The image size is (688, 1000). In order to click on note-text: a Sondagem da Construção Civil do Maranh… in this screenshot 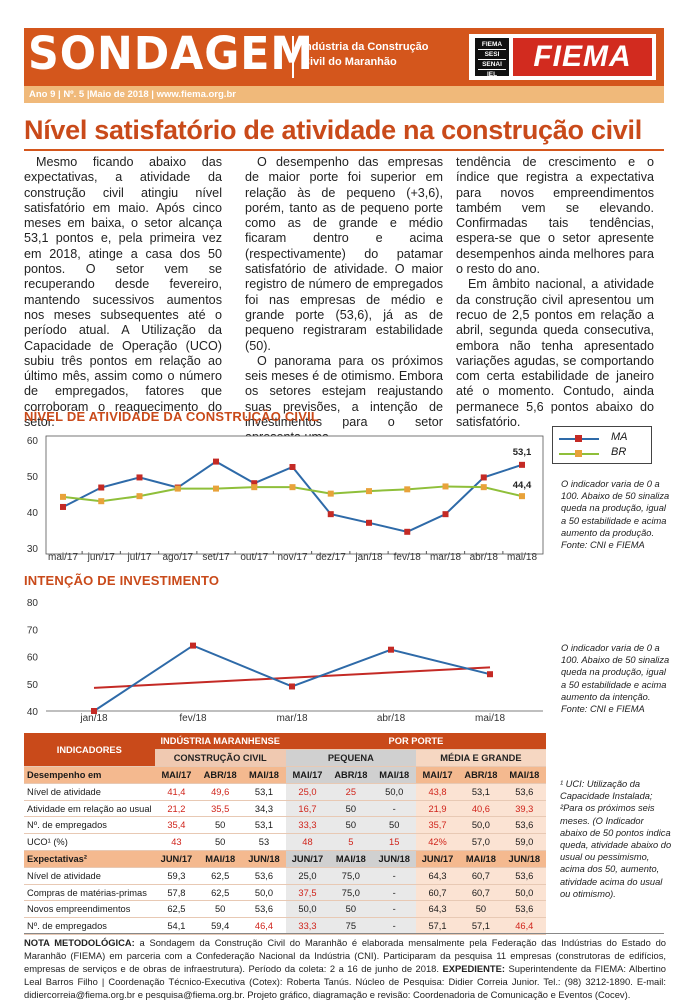, I will do `click(345, 955)`.